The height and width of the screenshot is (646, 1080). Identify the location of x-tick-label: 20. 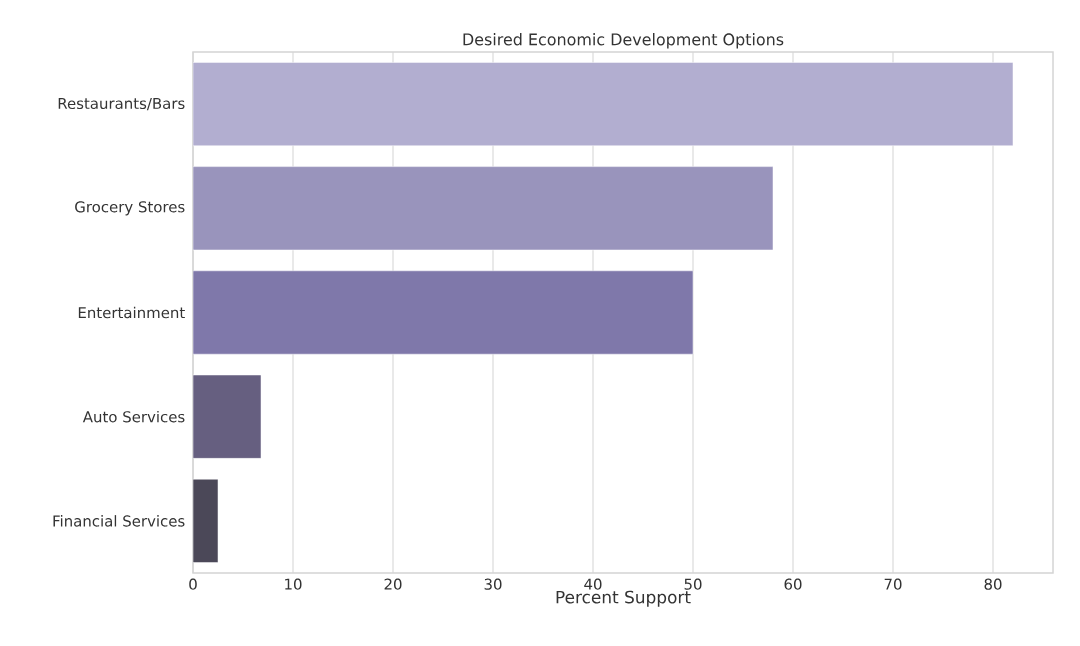
(393, 584).